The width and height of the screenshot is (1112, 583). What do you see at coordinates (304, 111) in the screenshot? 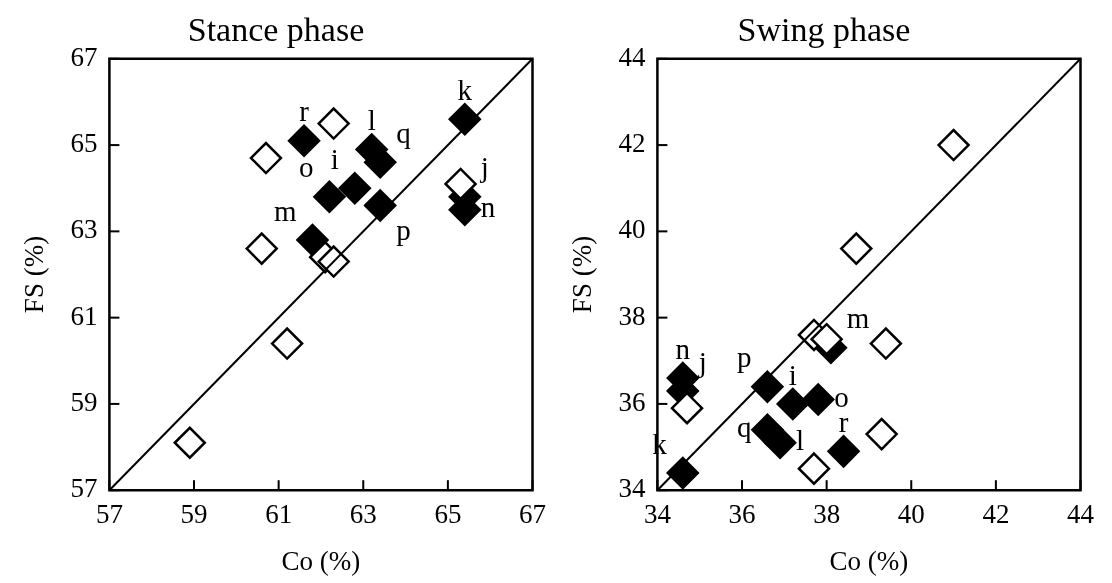
I see `data-label: r` at bounding box center [304, 111].